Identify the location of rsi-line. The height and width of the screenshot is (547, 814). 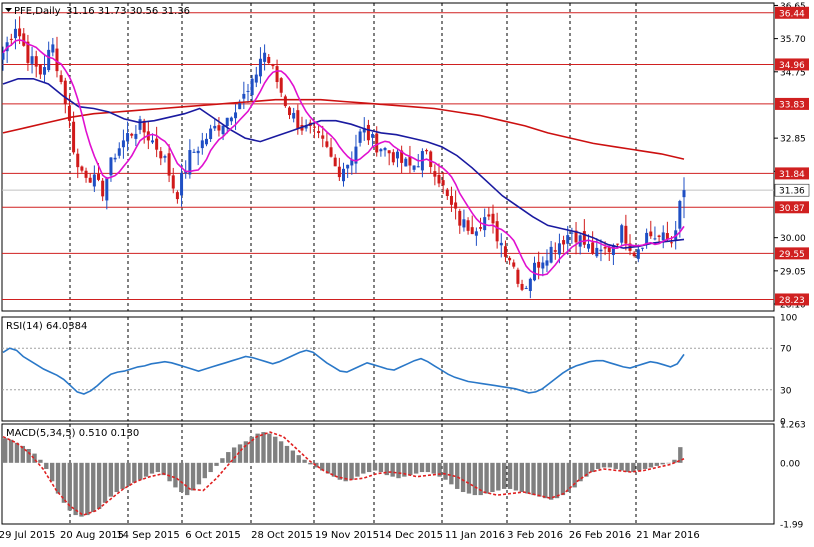
(343, 371).